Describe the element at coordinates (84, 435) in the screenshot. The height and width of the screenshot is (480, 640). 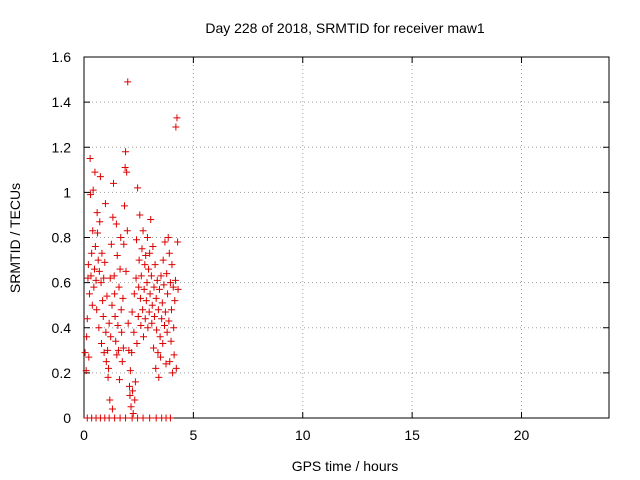
I see `x-tick-label: 0` at that location.